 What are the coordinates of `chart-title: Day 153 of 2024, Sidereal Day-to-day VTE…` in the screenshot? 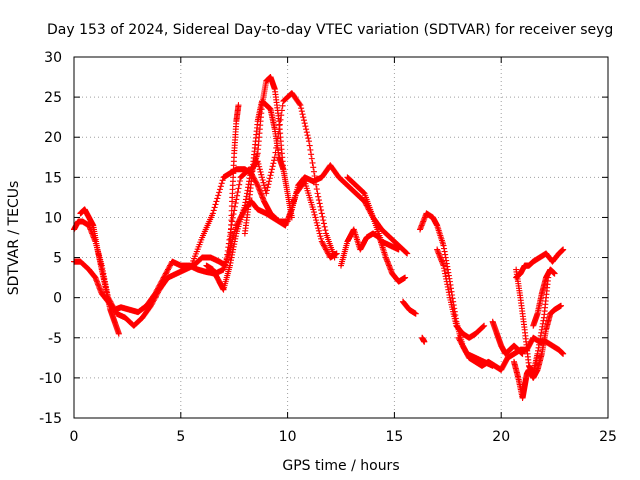 It's located at (330, 30).